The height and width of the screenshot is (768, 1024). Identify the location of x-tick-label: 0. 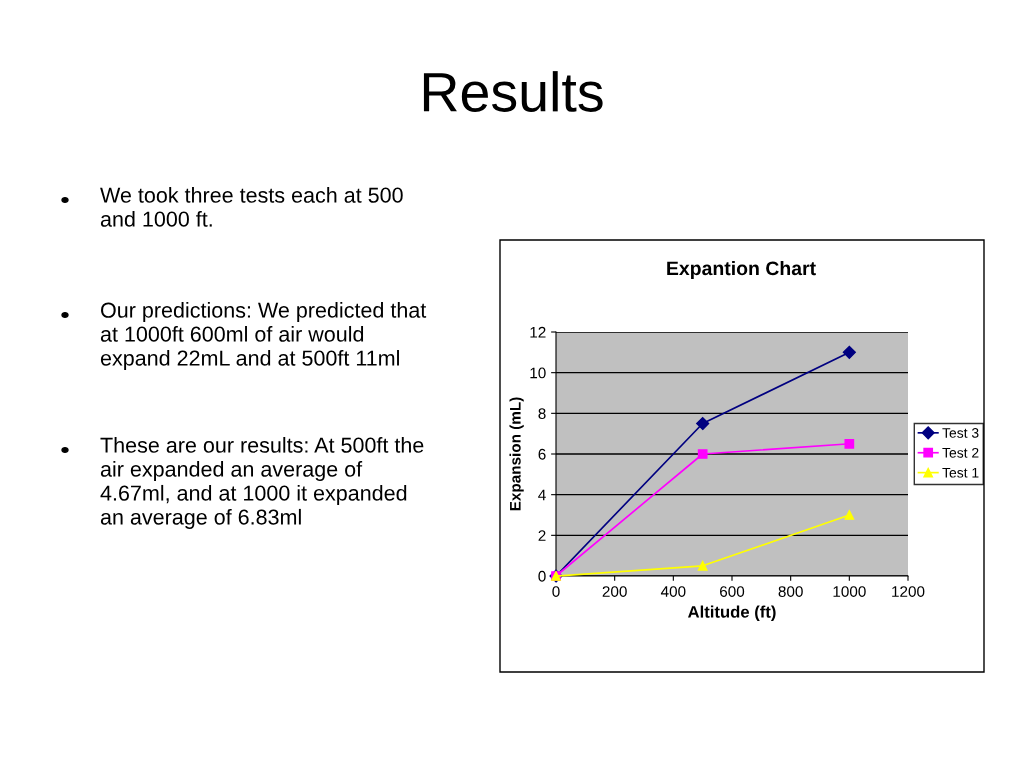
(556, 591).